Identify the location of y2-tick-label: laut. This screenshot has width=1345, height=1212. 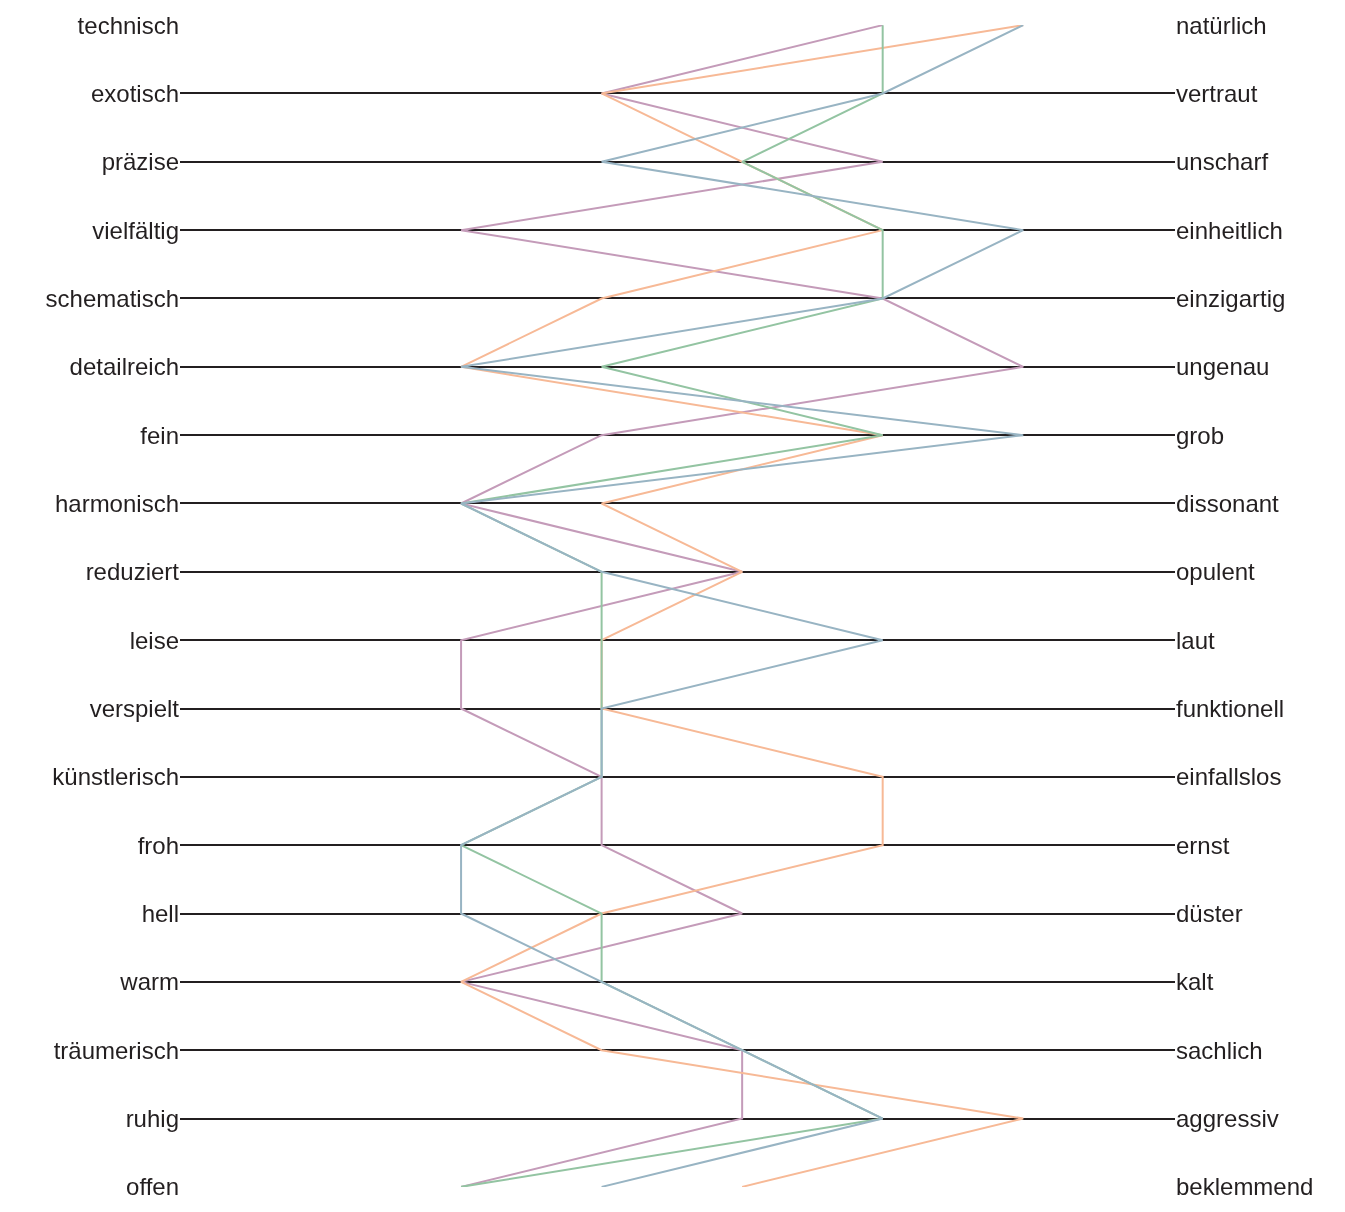
(1196, 640).